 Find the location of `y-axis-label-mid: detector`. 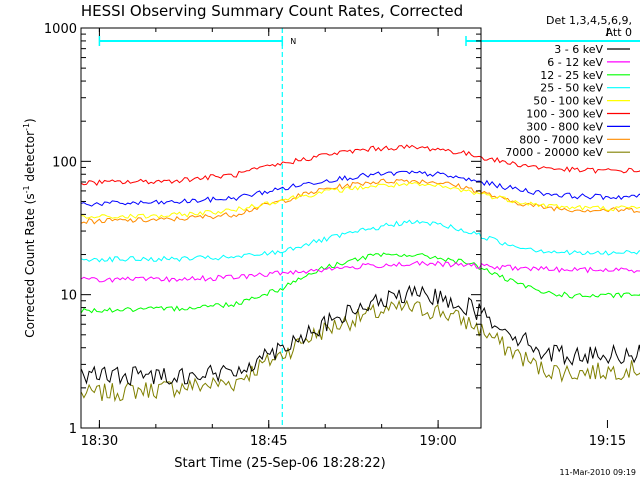

y-axis-label-mid: detector is located at coordinates (30, 158).